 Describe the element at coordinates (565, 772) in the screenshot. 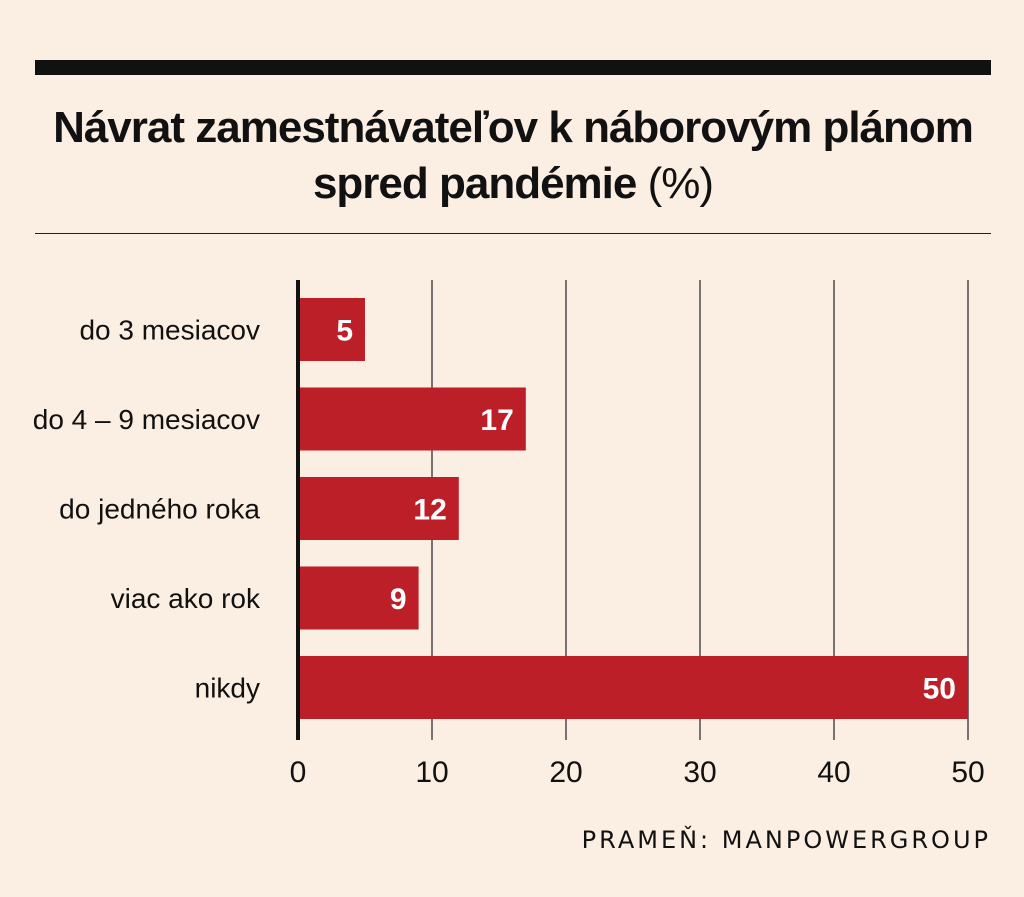

I see `x-tick-label: 20` at that location.